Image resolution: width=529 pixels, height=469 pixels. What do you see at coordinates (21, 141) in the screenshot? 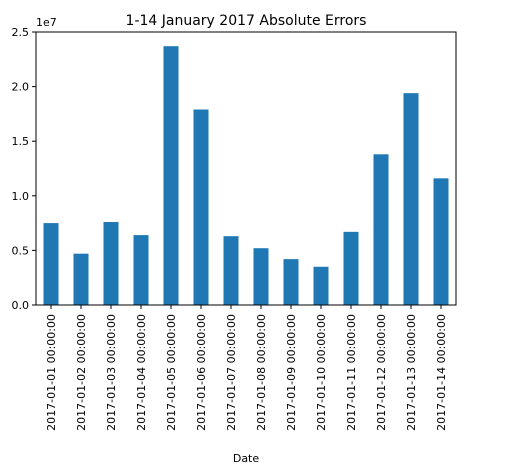
I see `y-tick-label: 1.5` at bounding box center [21, 141].